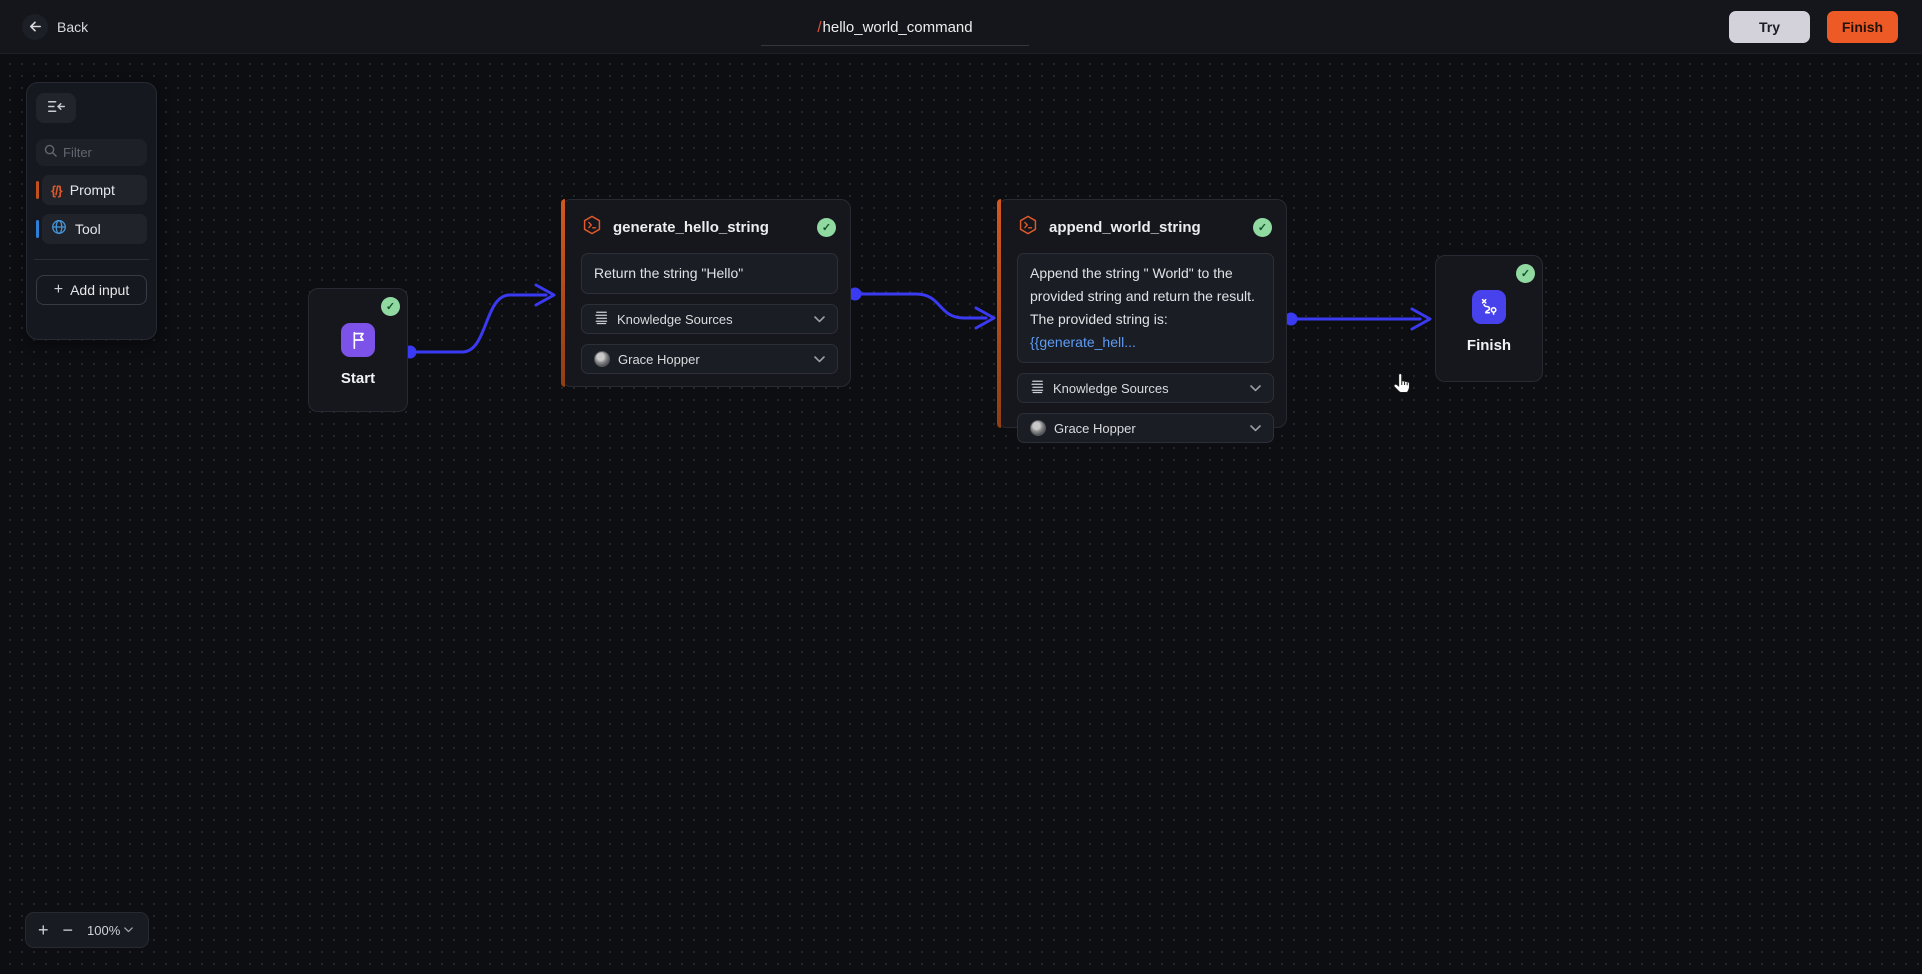 Image resolution: width=1922 pixels, height=974 pixels. Describe the element at coordinates (479, 321) in the screenshot. I see `edge-start-to-generate` at that location.